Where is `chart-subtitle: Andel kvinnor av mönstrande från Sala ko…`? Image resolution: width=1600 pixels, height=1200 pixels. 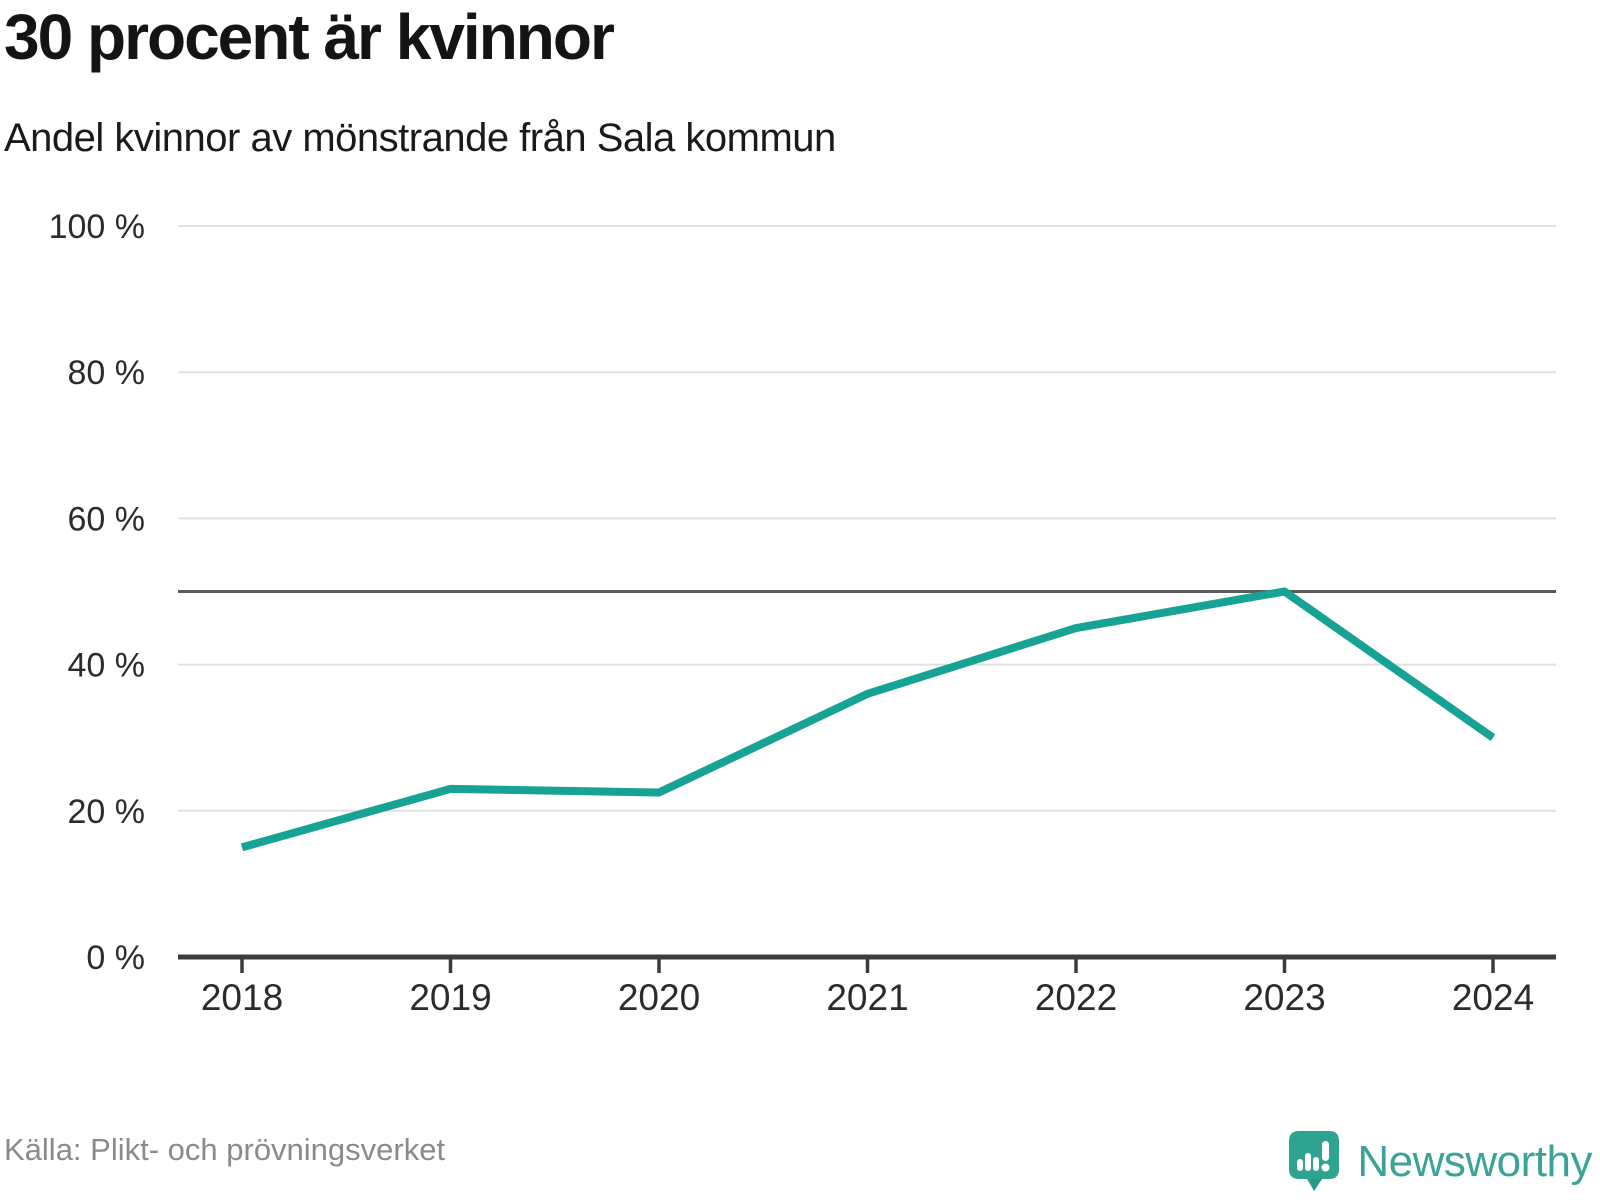
chart-subtitle: Andel kvinnor av mönstrande från Sala ko… is located at coordinates (420, 138).